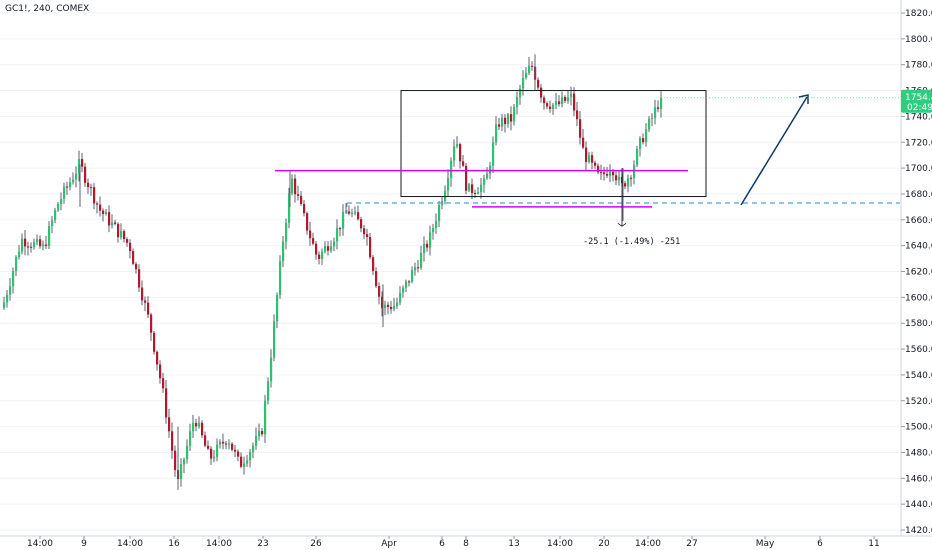 The image size is (932, 550). What do you see at coordinates (918, 169) in the screenshot?
I see `price-tick-label: 1700.0` at bounding box center [918, 169].